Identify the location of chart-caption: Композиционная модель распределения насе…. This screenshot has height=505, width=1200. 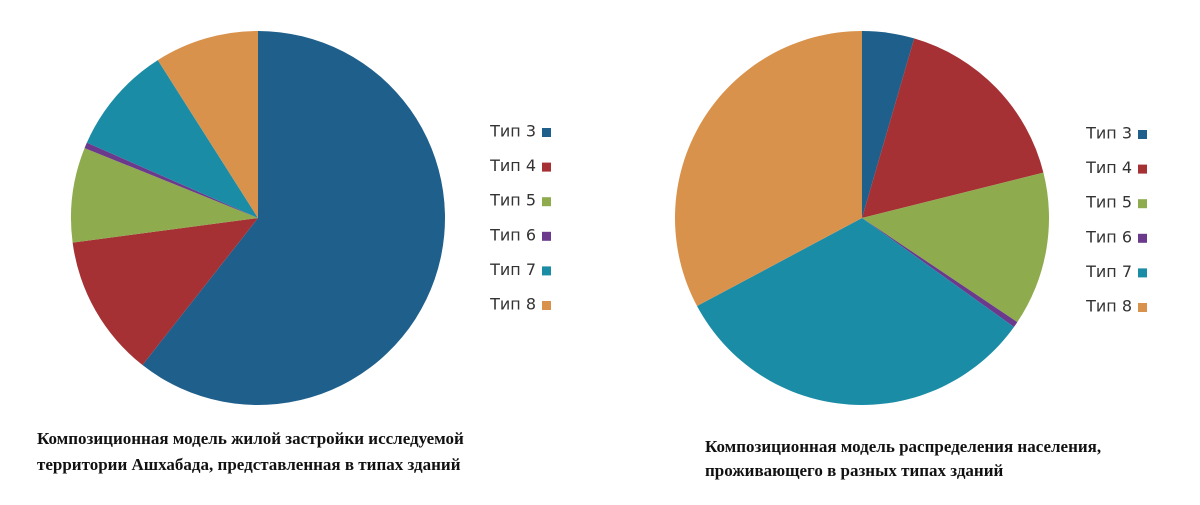
(903, 446).